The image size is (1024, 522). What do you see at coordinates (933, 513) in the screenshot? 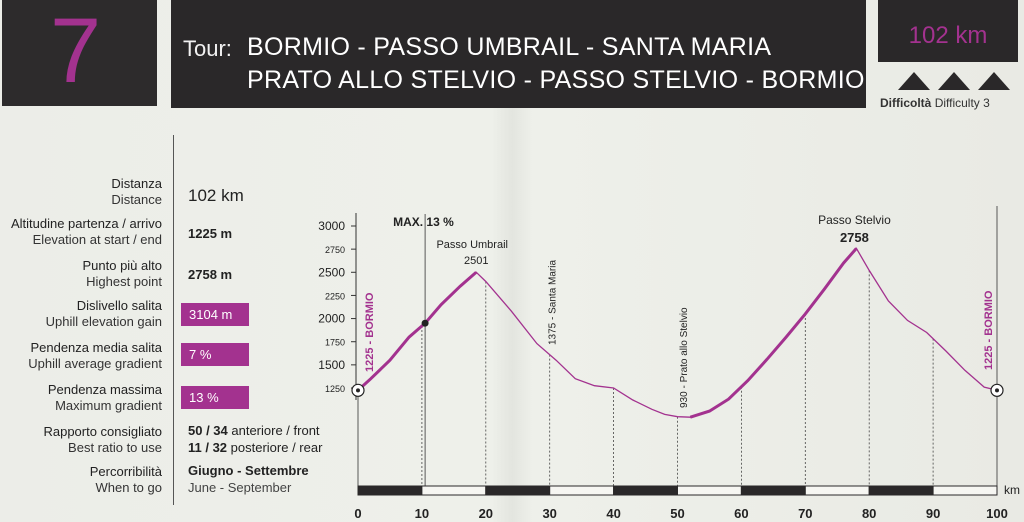
I see `x-tick-label: 90` at bounding box center [933, 513].